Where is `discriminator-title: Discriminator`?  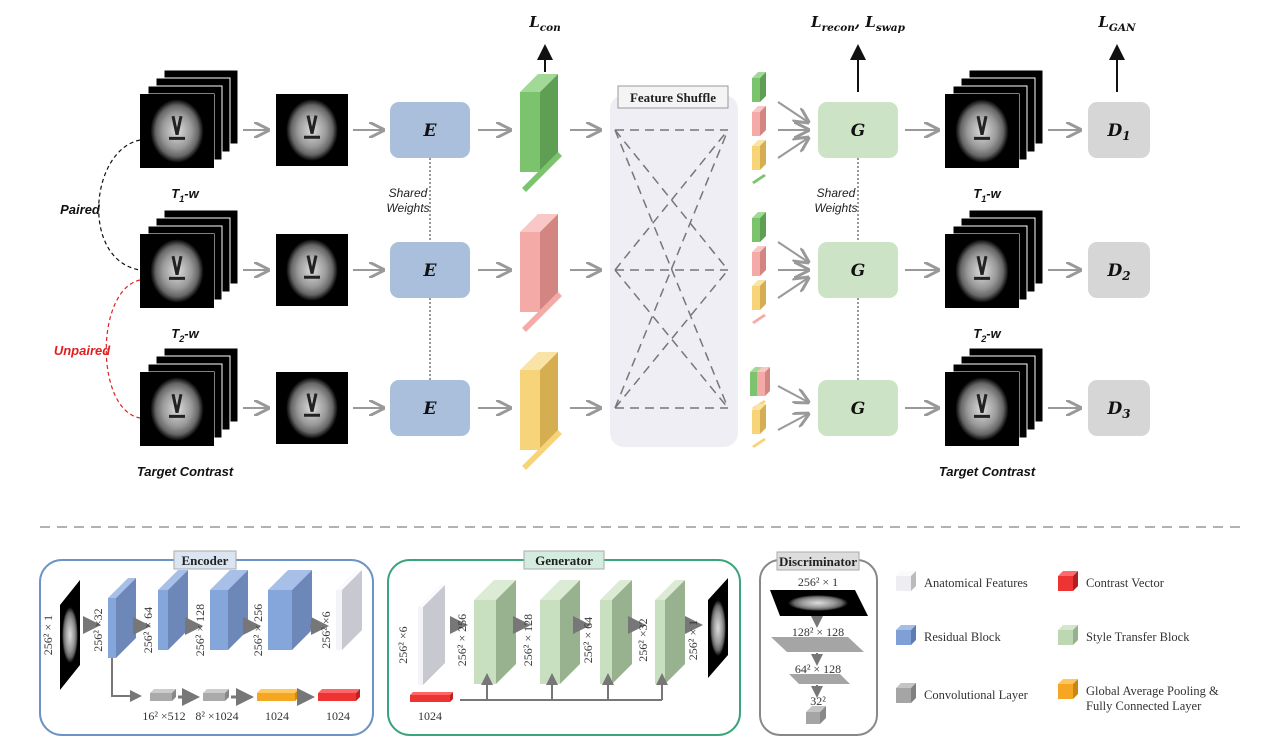
discriminator-title: Discriminator is located at coordinates (818, 561).